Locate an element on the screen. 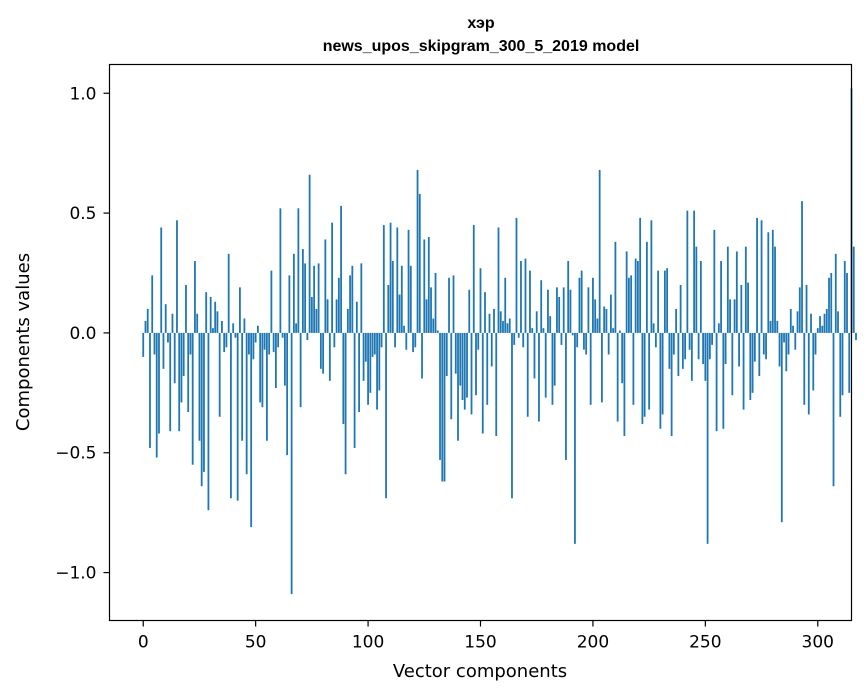  x-tick-label: 100 is located at coordinates (368, 643).